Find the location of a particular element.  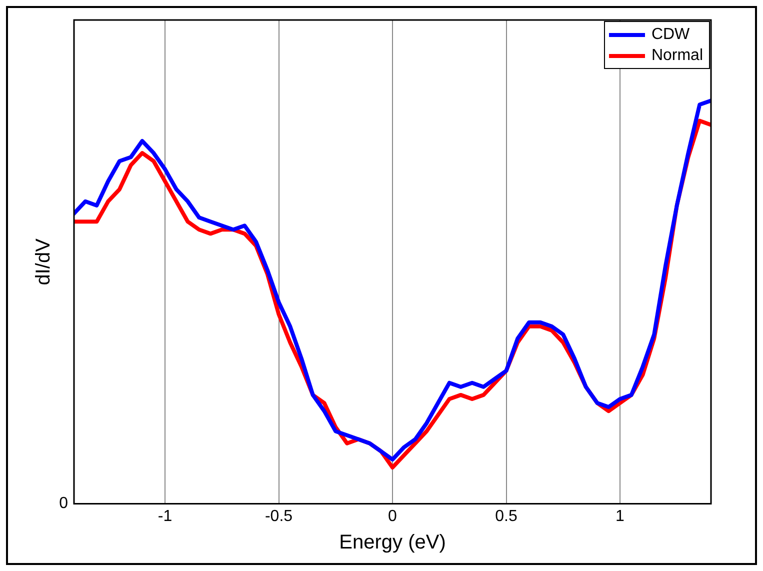

x-tick-label: -0.5 is located at coordinates (278, 516).